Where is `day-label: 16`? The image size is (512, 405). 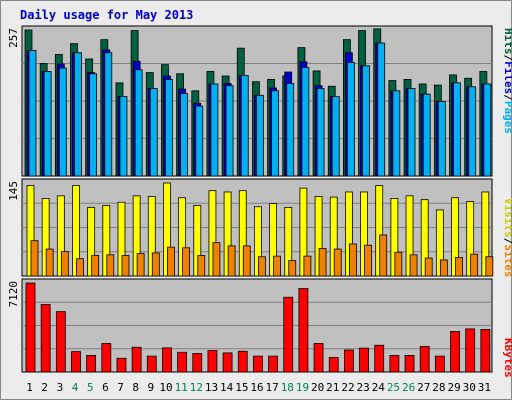 day-label: 16 is located at coordinates (256, 387).